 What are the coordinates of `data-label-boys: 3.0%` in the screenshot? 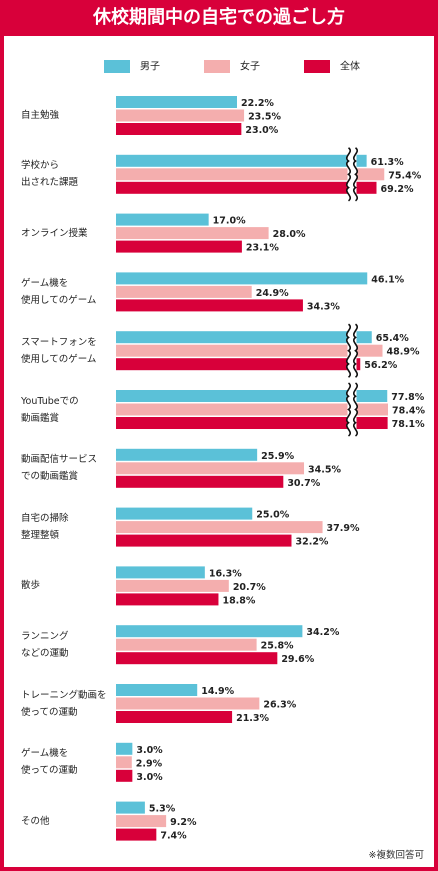 It's located at (149, 750).